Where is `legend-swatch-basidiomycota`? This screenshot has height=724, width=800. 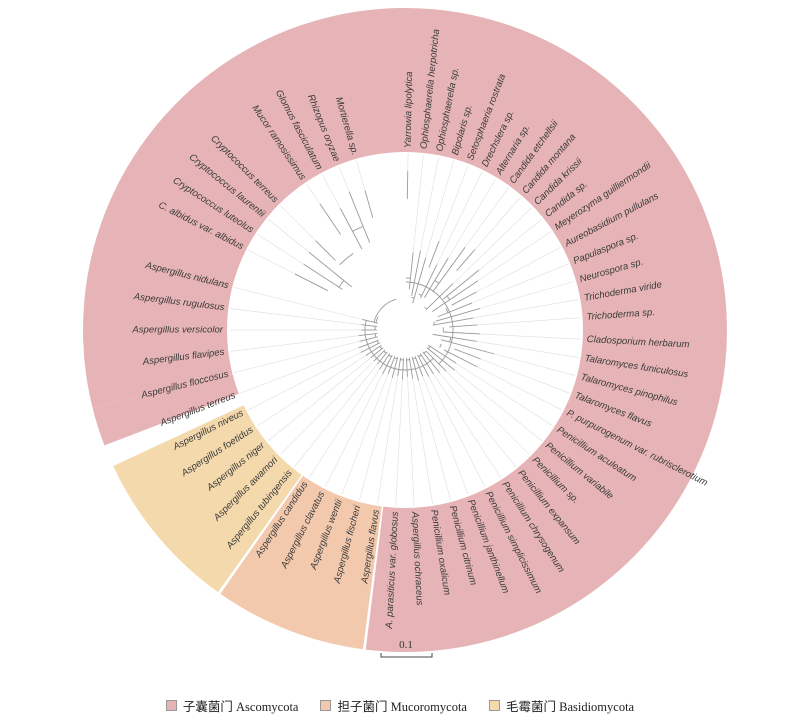 legend-swatch-basidiomycota is located at coordinates (494, 705).